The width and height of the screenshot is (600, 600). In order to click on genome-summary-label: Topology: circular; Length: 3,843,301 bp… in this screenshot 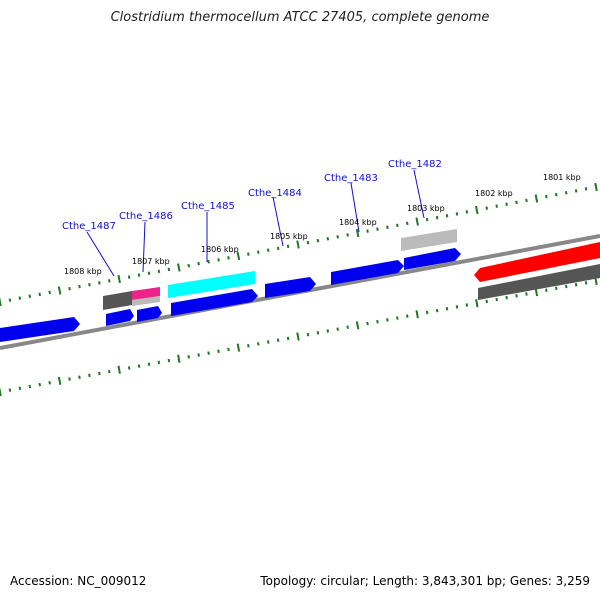, I will do `click(425, 581)`.